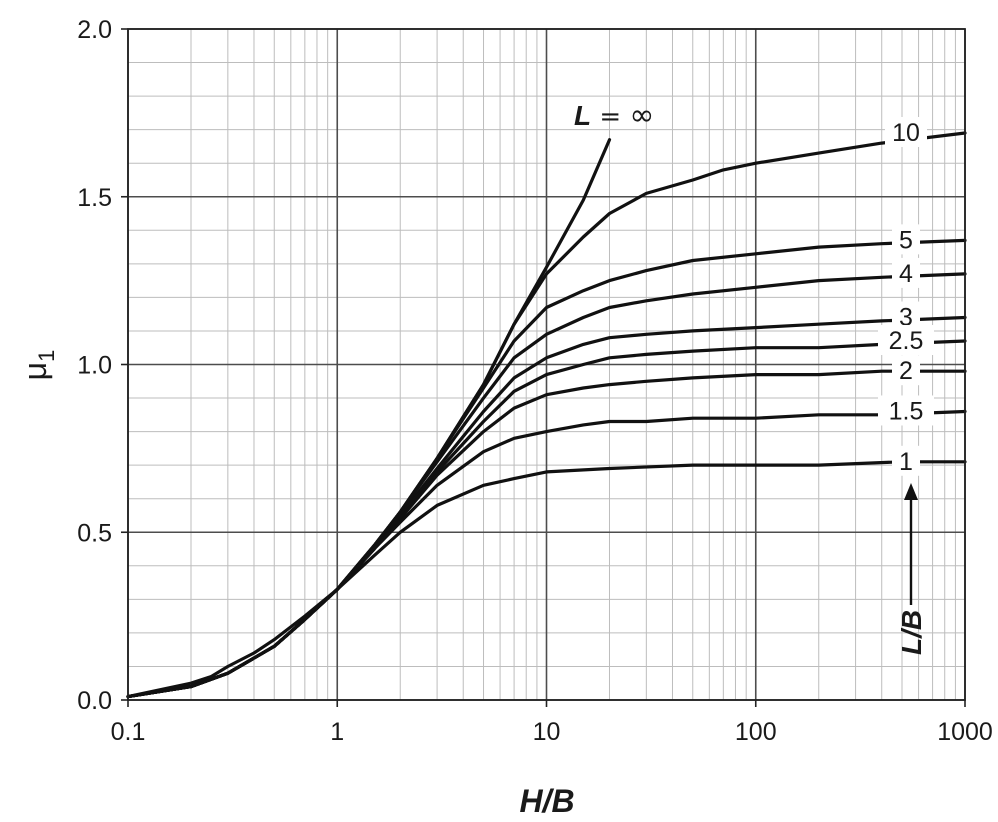 This screenshot has height=822, width=998. What do you see at coordinates (965, 732) in the screenshot?
I see `x-tick-label: 1000` at bounding box center [965, 732].